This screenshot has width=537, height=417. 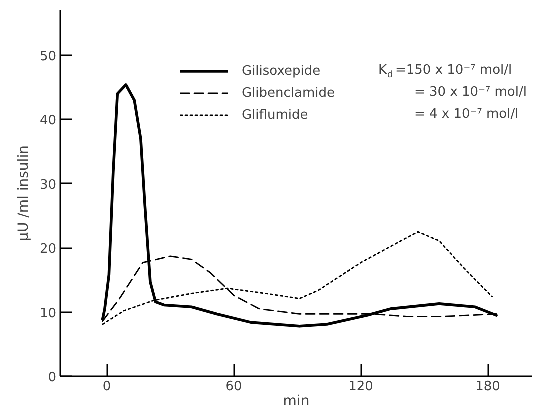 I want to click on y-axis-title: μU /ml insulin, so click(x=24, y=194).